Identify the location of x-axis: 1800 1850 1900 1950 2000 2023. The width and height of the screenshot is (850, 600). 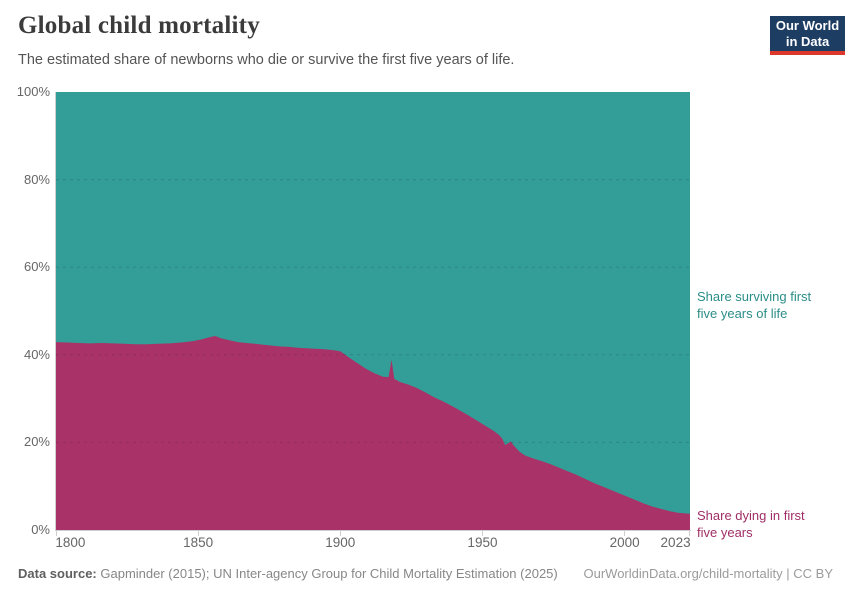
(373, 544).